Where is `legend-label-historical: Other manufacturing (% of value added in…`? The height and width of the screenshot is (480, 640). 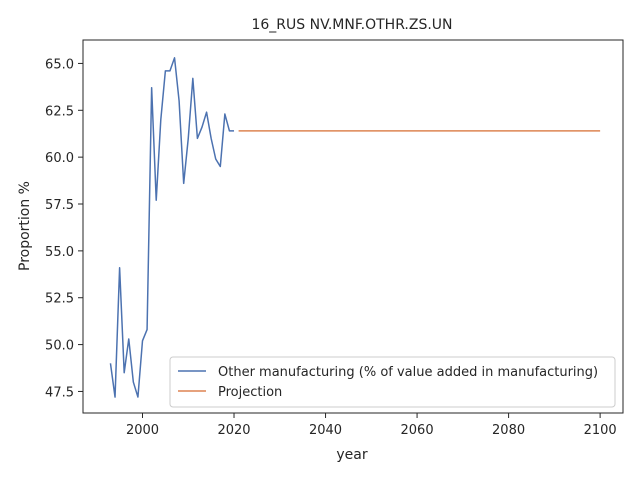 legend-label-historical: Other manufacturing (% of value added in… is located at coordinates (408, 372).